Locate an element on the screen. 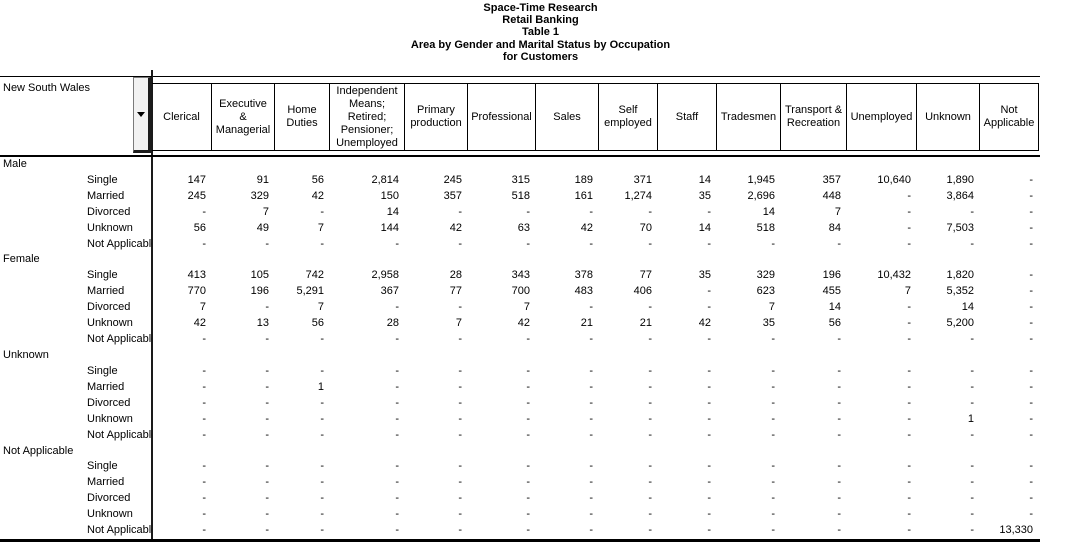  data-cell: 700 is located at coordinates (520, 291).